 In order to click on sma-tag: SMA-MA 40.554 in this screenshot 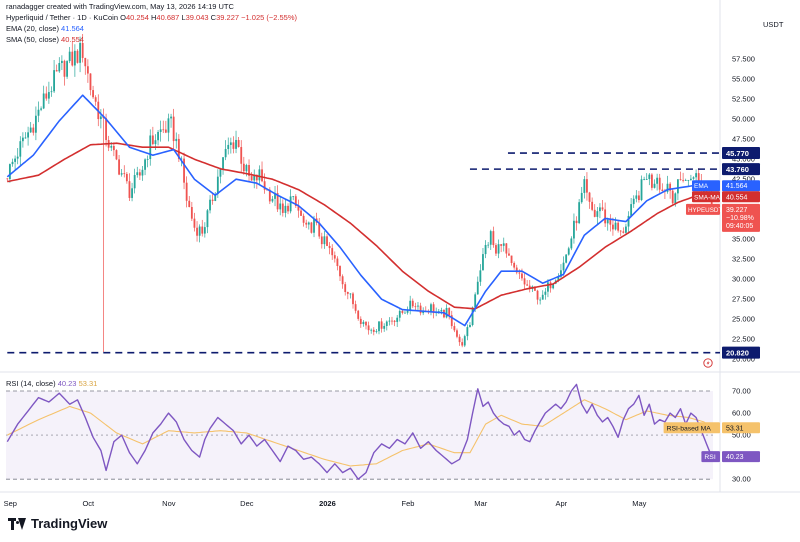, I will do `click(726, 197)`.